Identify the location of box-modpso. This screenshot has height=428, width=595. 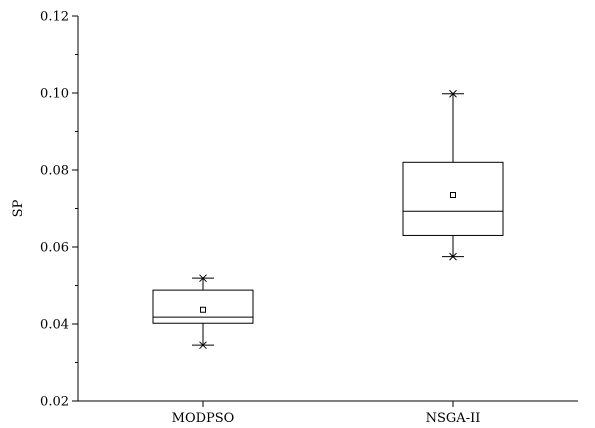
(203, 312).